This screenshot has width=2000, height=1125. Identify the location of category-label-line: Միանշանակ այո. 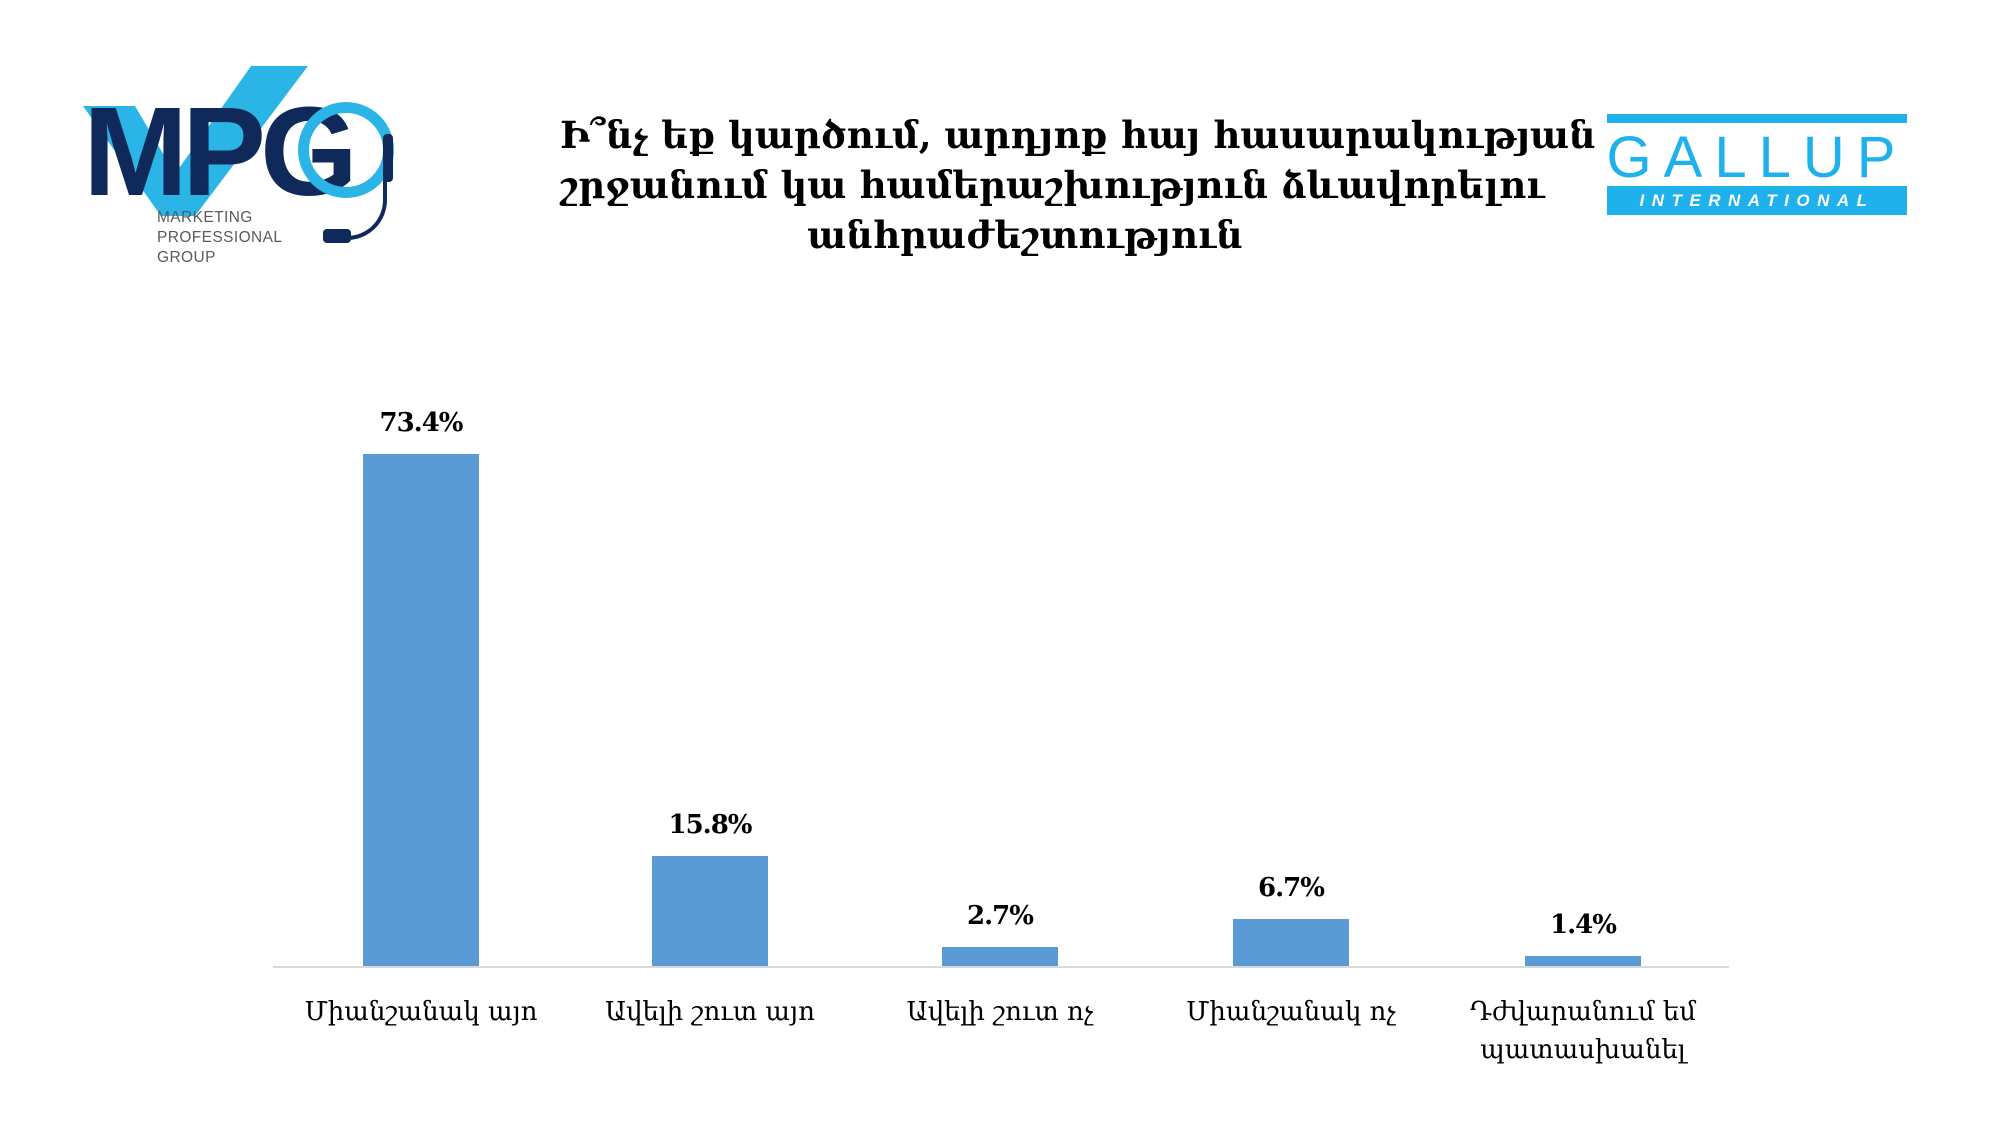
(421, 1012).